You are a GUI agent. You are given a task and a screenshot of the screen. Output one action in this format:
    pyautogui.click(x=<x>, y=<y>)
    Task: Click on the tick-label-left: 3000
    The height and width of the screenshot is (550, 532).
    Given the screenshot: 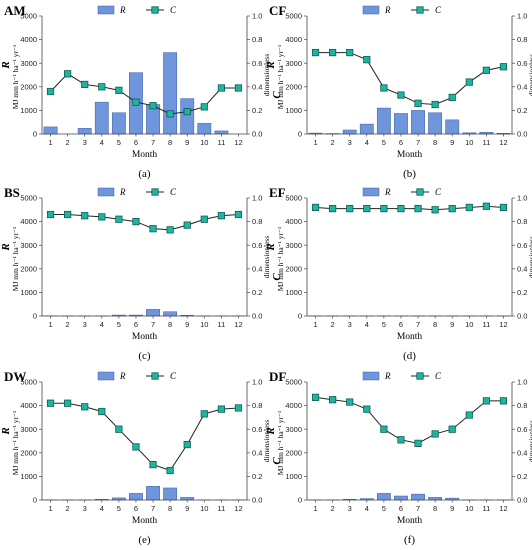 What is the action you would take?
    pyautogui.click(x=28, y=429)
    